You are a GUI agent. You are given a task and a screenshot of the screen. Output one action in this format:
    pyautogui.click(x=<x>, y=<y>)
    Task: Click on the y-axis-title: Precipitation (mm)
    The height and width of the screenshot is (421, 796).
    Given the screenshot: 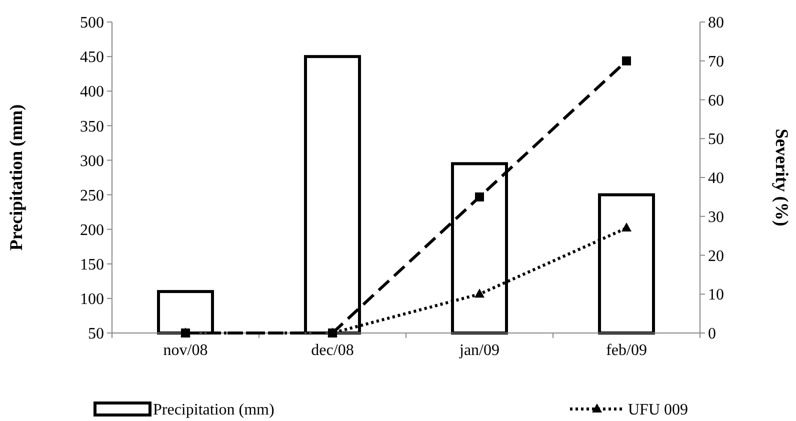 What is the action you would take?
    pyautogui.click(x=16, y=177)
    